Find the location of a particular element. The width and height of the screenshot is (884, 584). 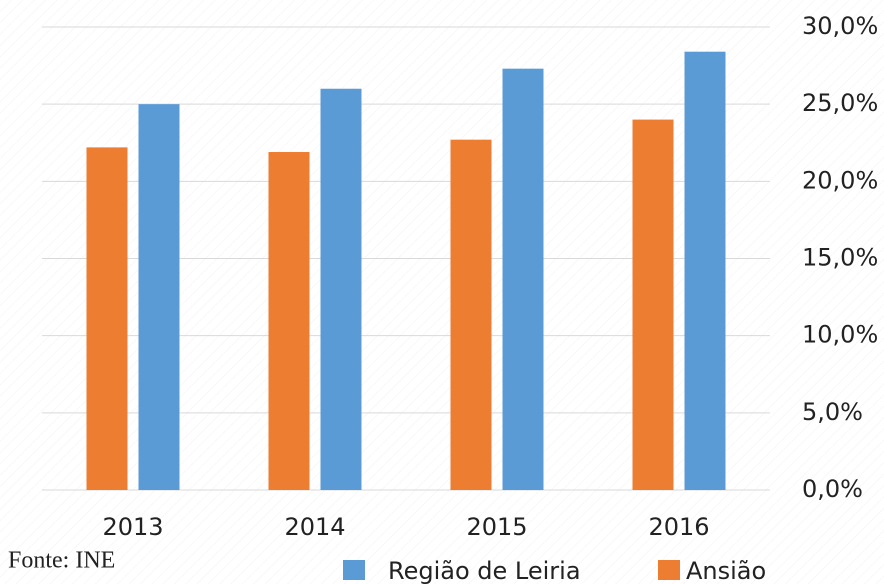

x-tick-label: 2016 is located at coordinates (678, 527).